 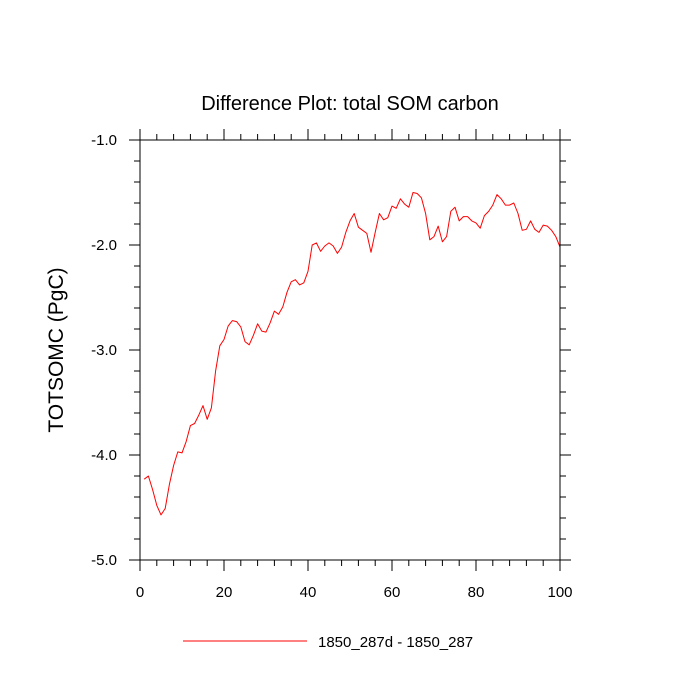 What do you see at coordinates (350, 104) in the screenshot?
I see `chart-title: Difference Plot: total SOM carbon` at bounding box center [350, 104].